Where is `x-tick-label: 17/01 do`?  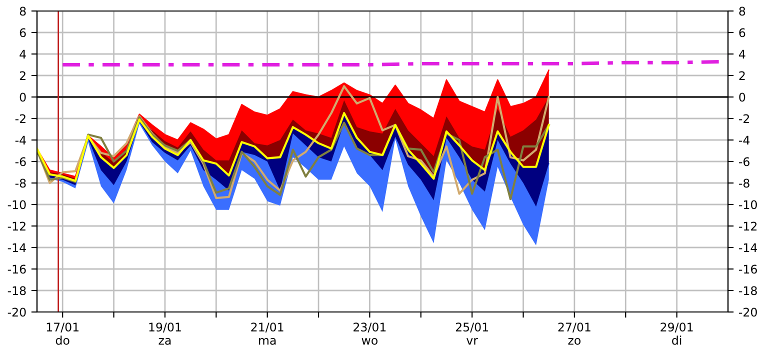 x-tick-label: 17/01 do is located at coordinates (62, 333).